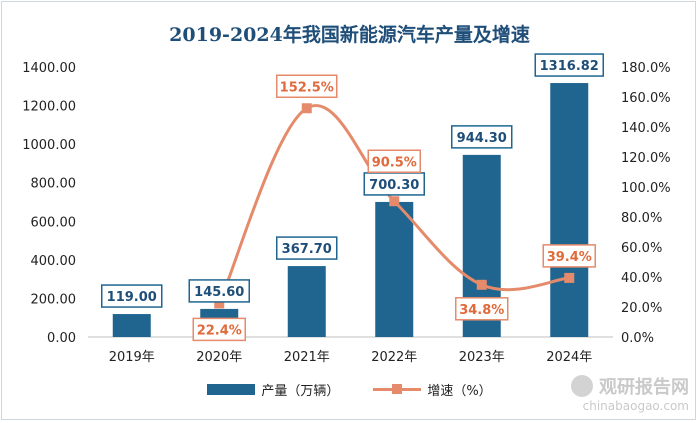 The height and width of the screenshot is (423, 699). What do you see at coordinates (49, 68) in the screenshot?
I see `y-left-tick-label: 1400.00` at bounding box center [49, 68].